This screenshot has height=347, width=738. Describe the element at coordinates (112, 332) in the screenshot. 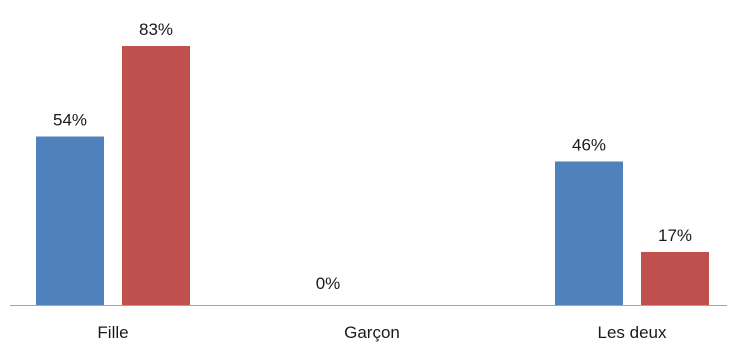

I see `x-tick-label-fille: Fille` at that location.